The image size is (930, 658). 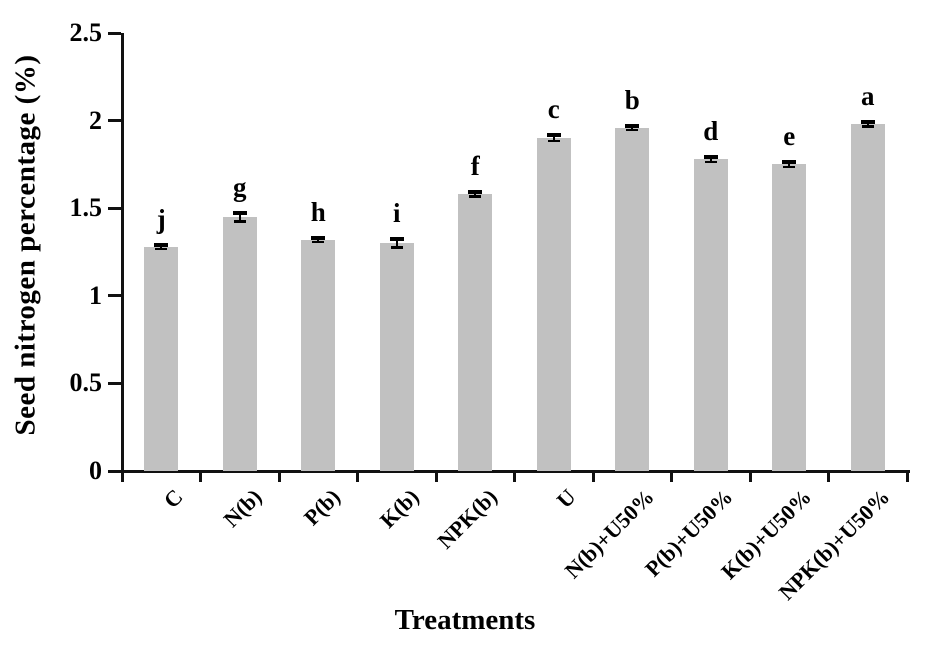 I want to click on x-tick-label-text: NPK(b), so click(x=467, y=519).